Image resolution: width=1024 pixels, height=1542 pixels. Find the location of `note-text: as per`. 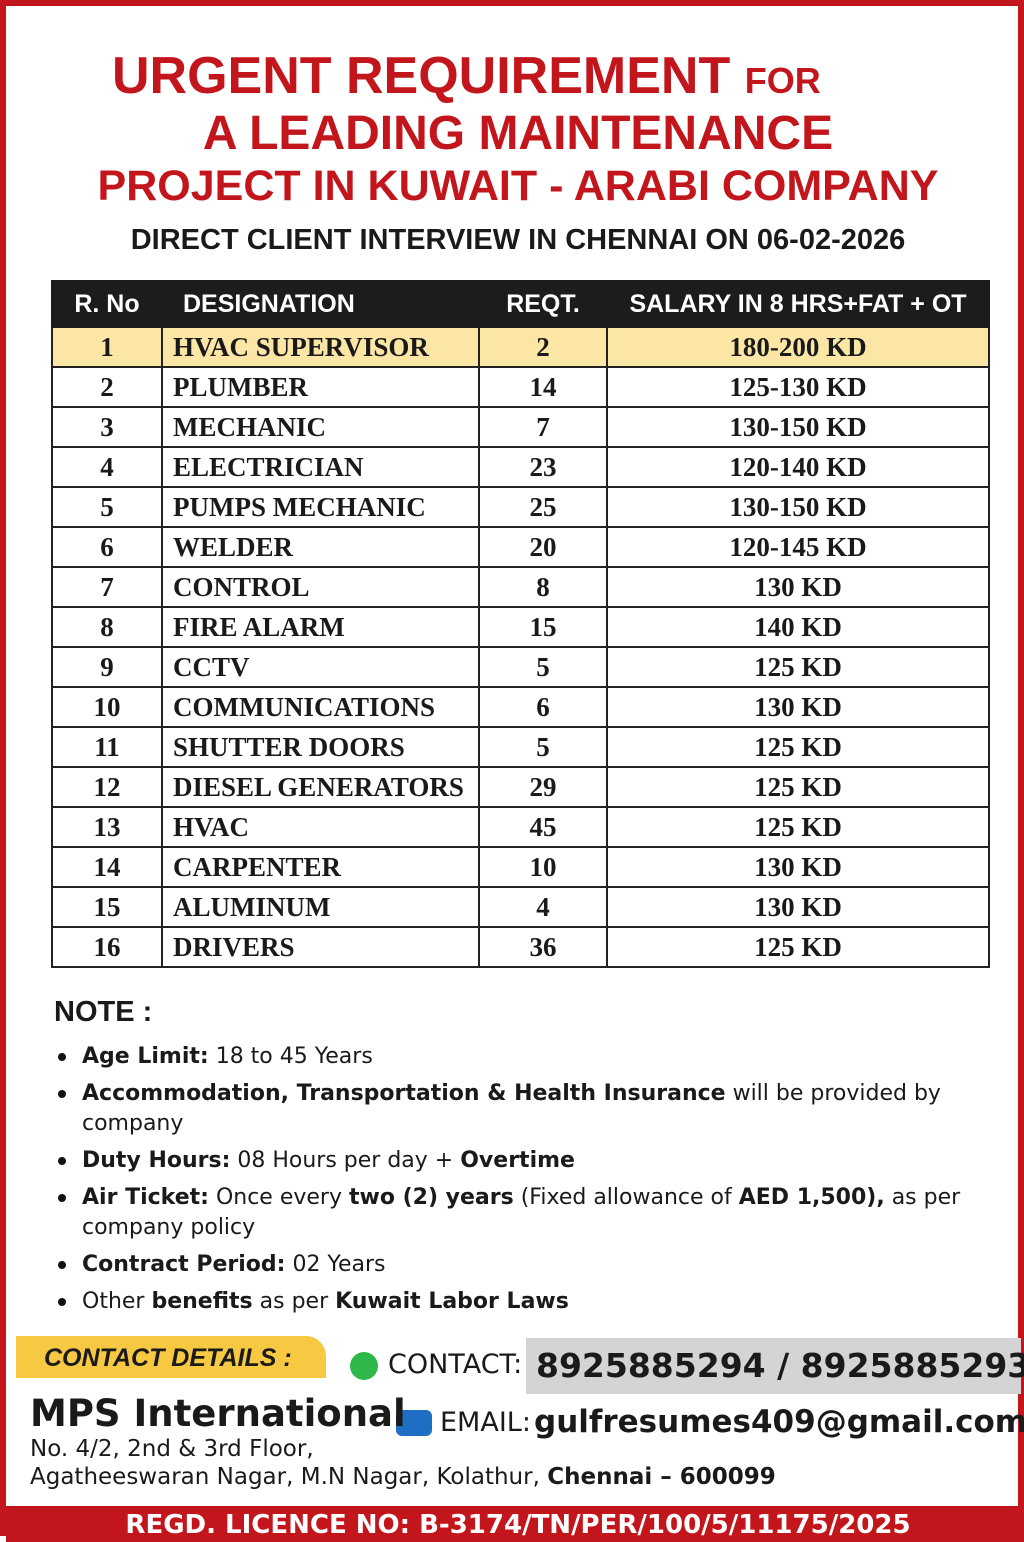

note-text: as per is located at coordinates (294, 1301).